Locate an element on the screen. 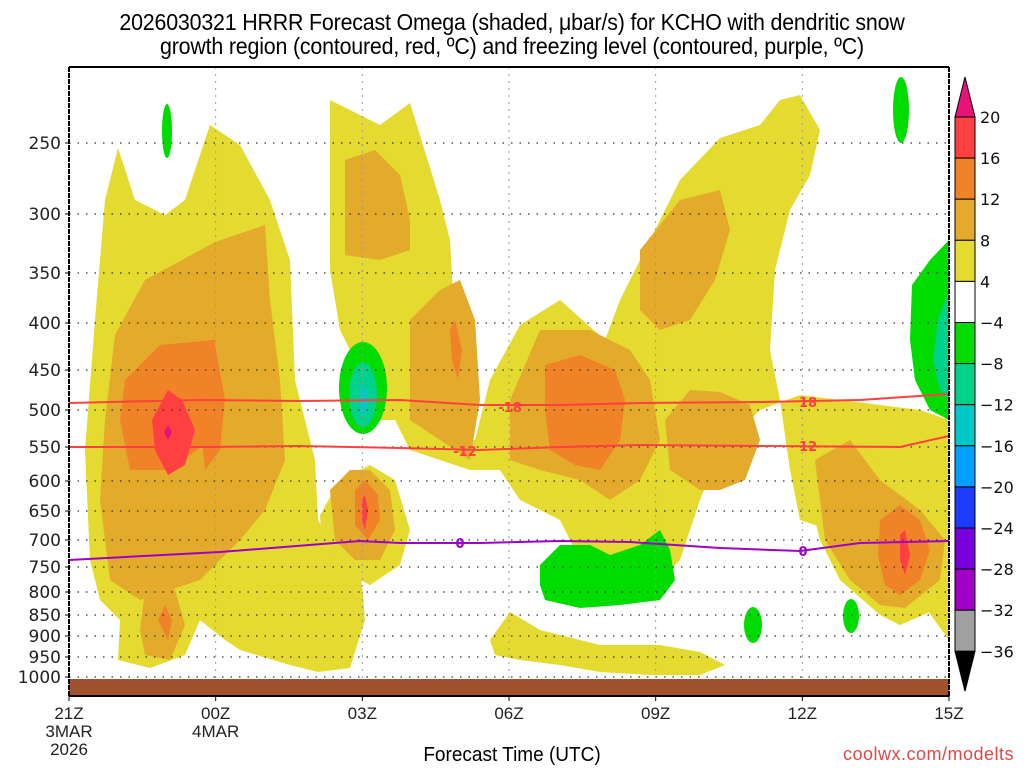 The width and height of the screenshot is (1024, 768). y-tick-label-300: 300 is located at coordinates (45, 215).